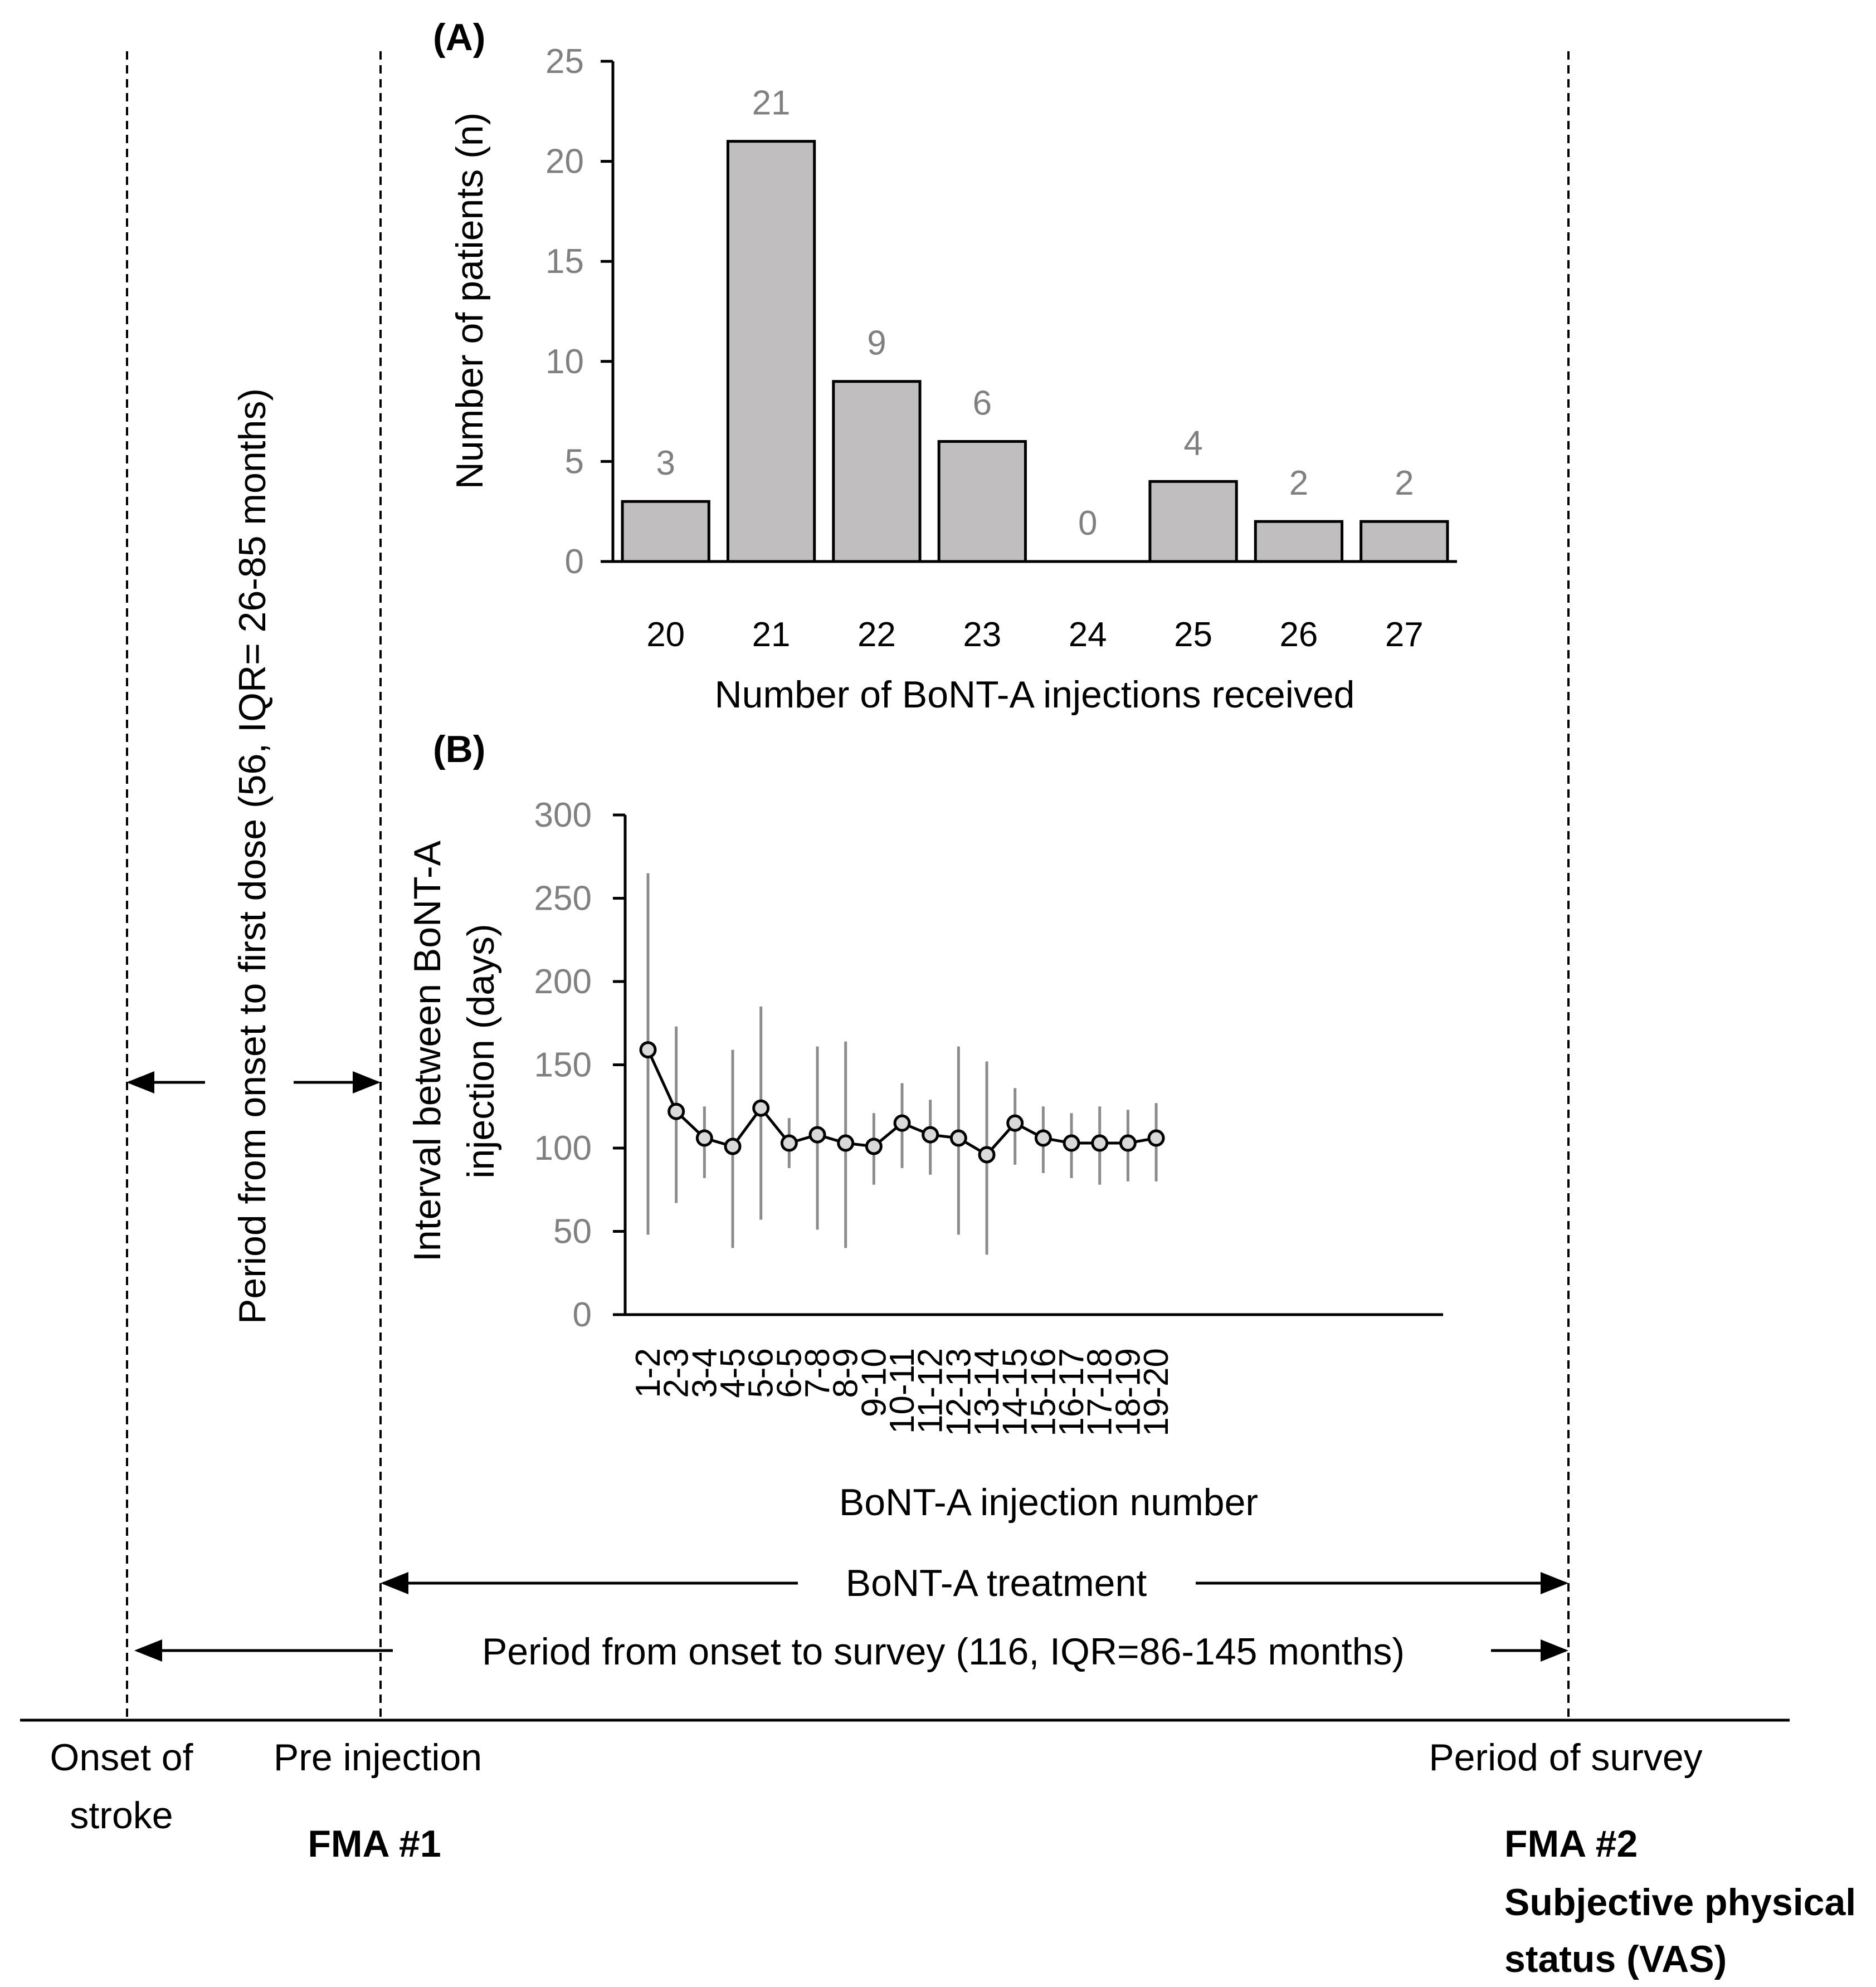 This screenshot has height=1987, width=1876. Describe the element at coordinates (1156, 1392) in the screenshot. I see `panel-b-x-tick-label: 19-20` at that location.